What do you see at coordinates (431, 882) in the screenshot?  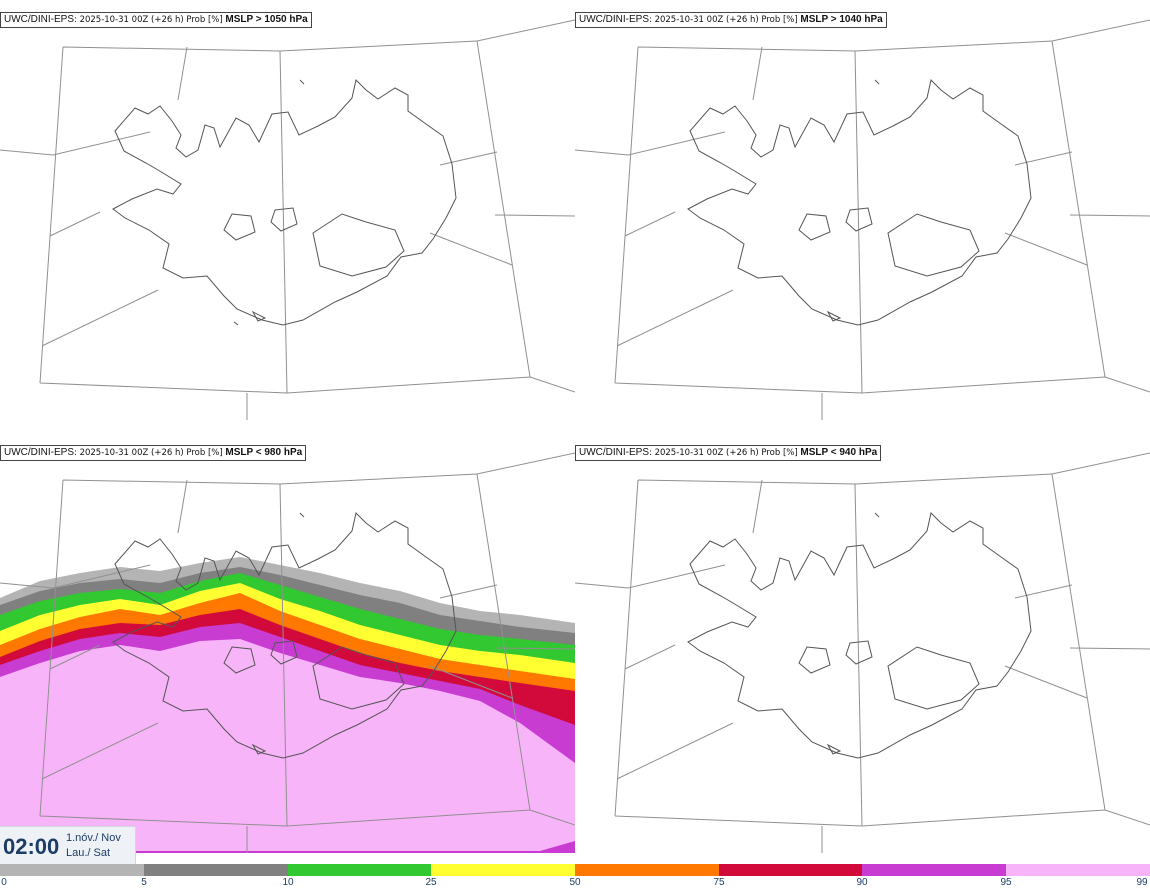 I see `colorbar-tick: 25` at bounding box center [431, 882].